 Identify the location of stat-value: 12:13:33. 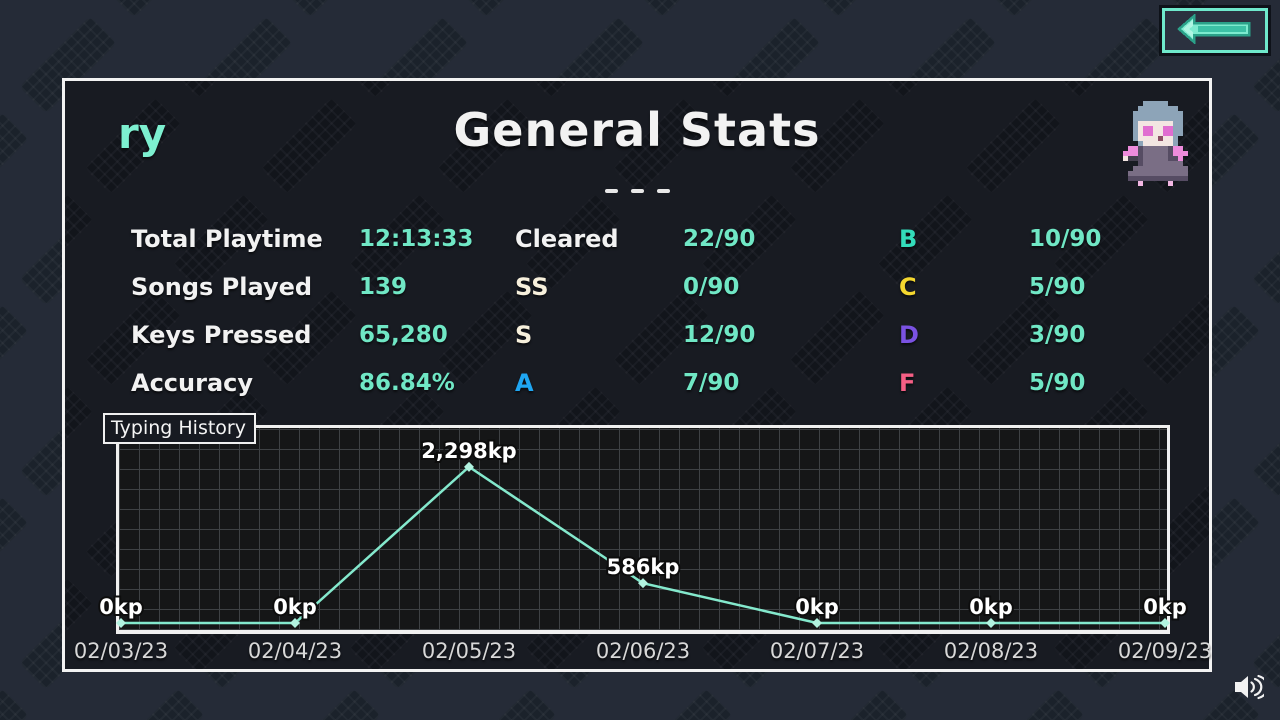
(416, 239).